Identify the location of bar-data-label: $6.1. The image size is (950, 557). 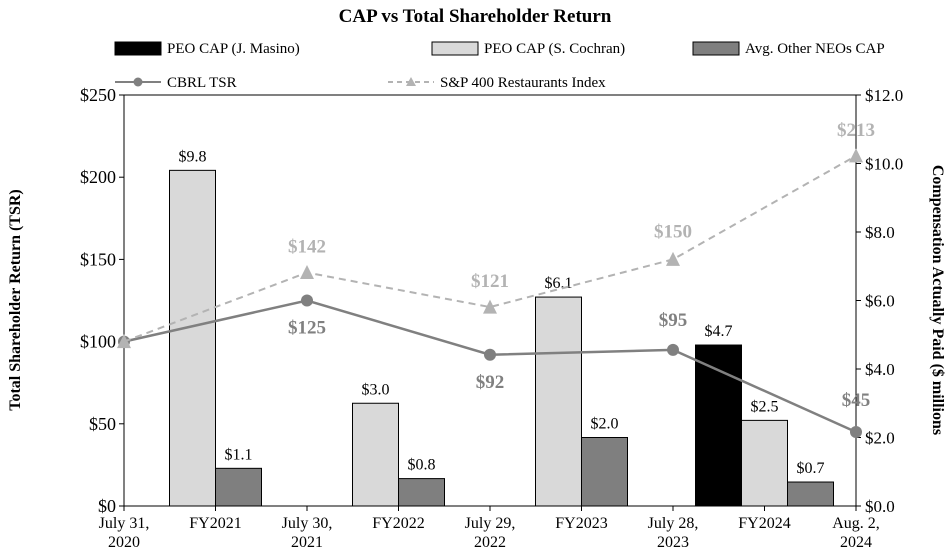
(559, 283).